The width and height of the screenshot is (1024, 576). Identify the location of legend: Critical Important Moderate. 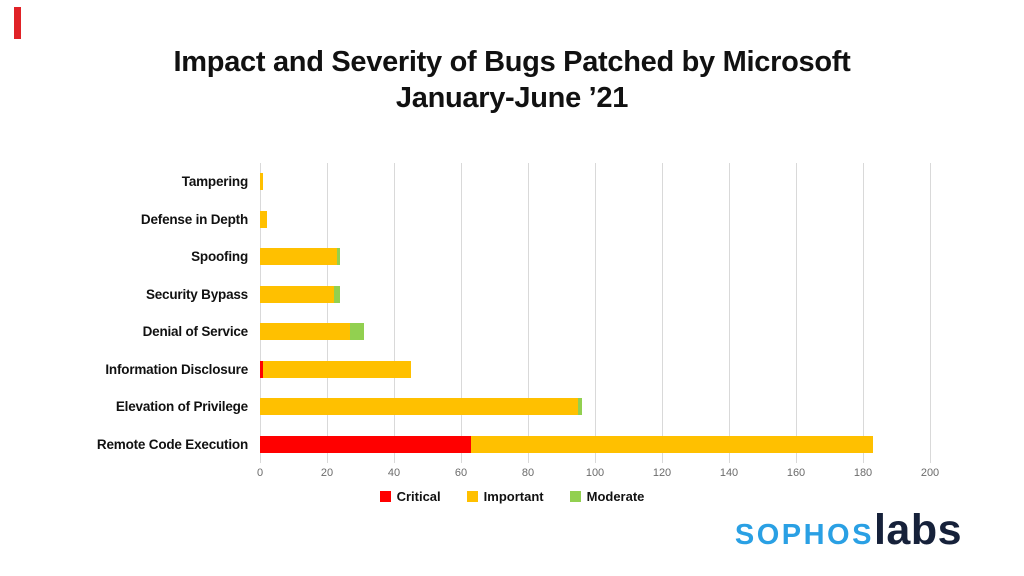
(512, 496).